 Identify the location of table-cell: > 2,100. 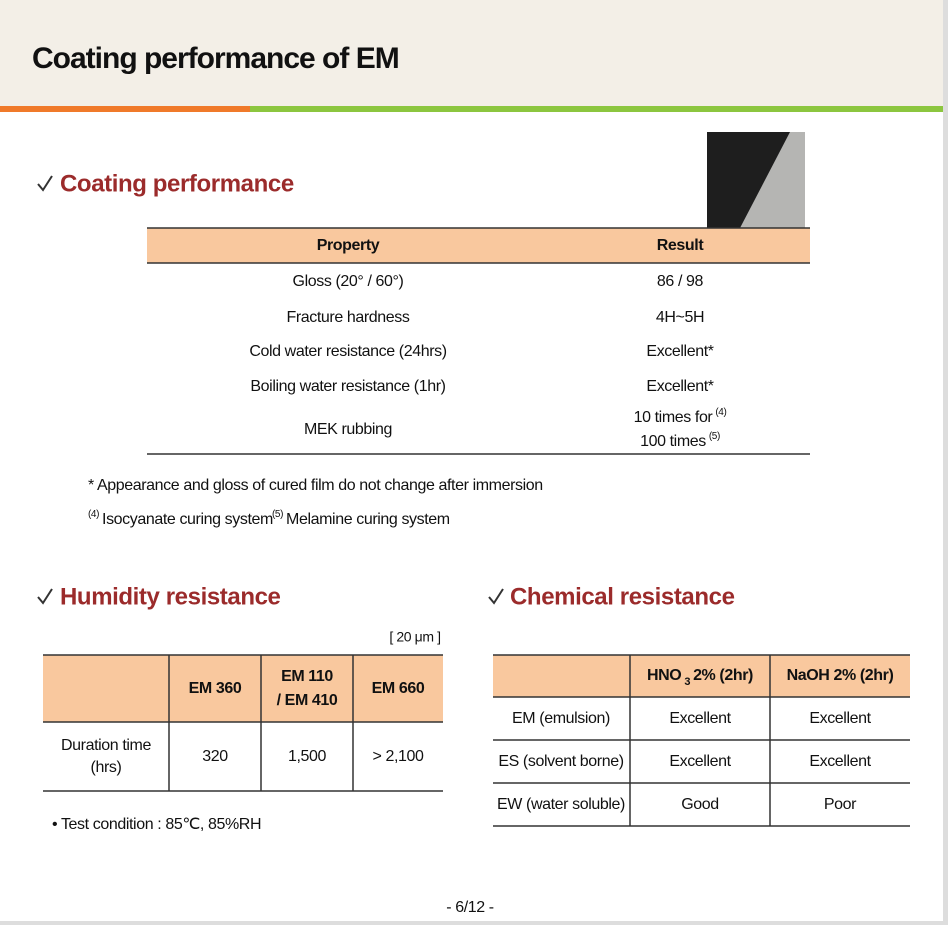
(398, 756).